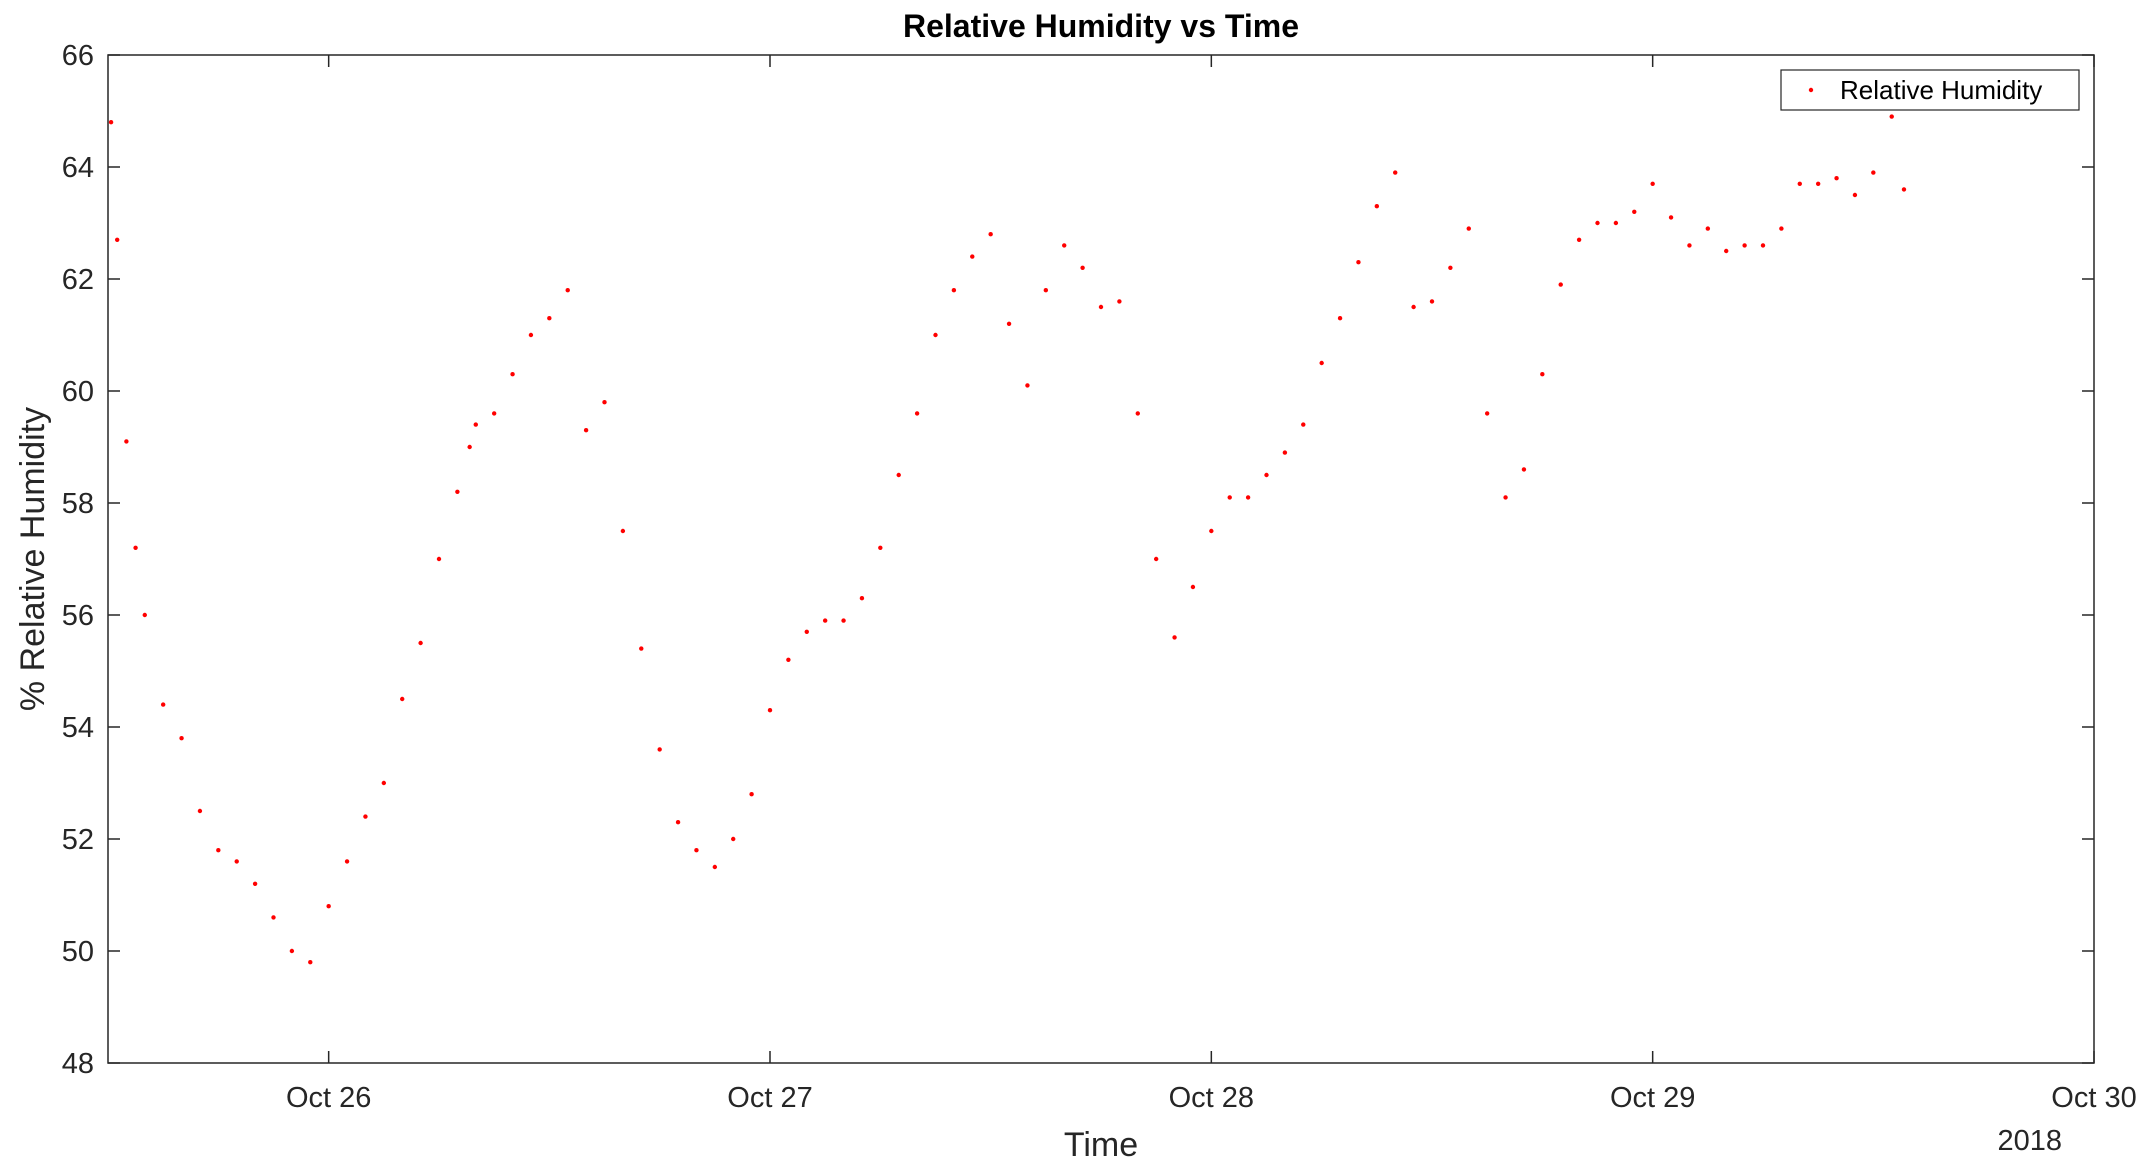  Describe the element at coordinates (78, 392) in the screenshot. I see `y-tick-label: 60` at that location.